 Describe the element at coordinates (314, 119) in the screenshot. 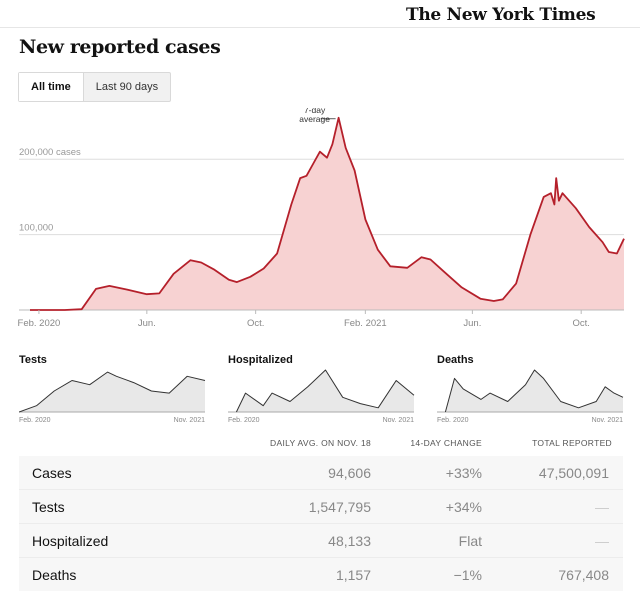

I see `annotation-label-line2: average` at that location.